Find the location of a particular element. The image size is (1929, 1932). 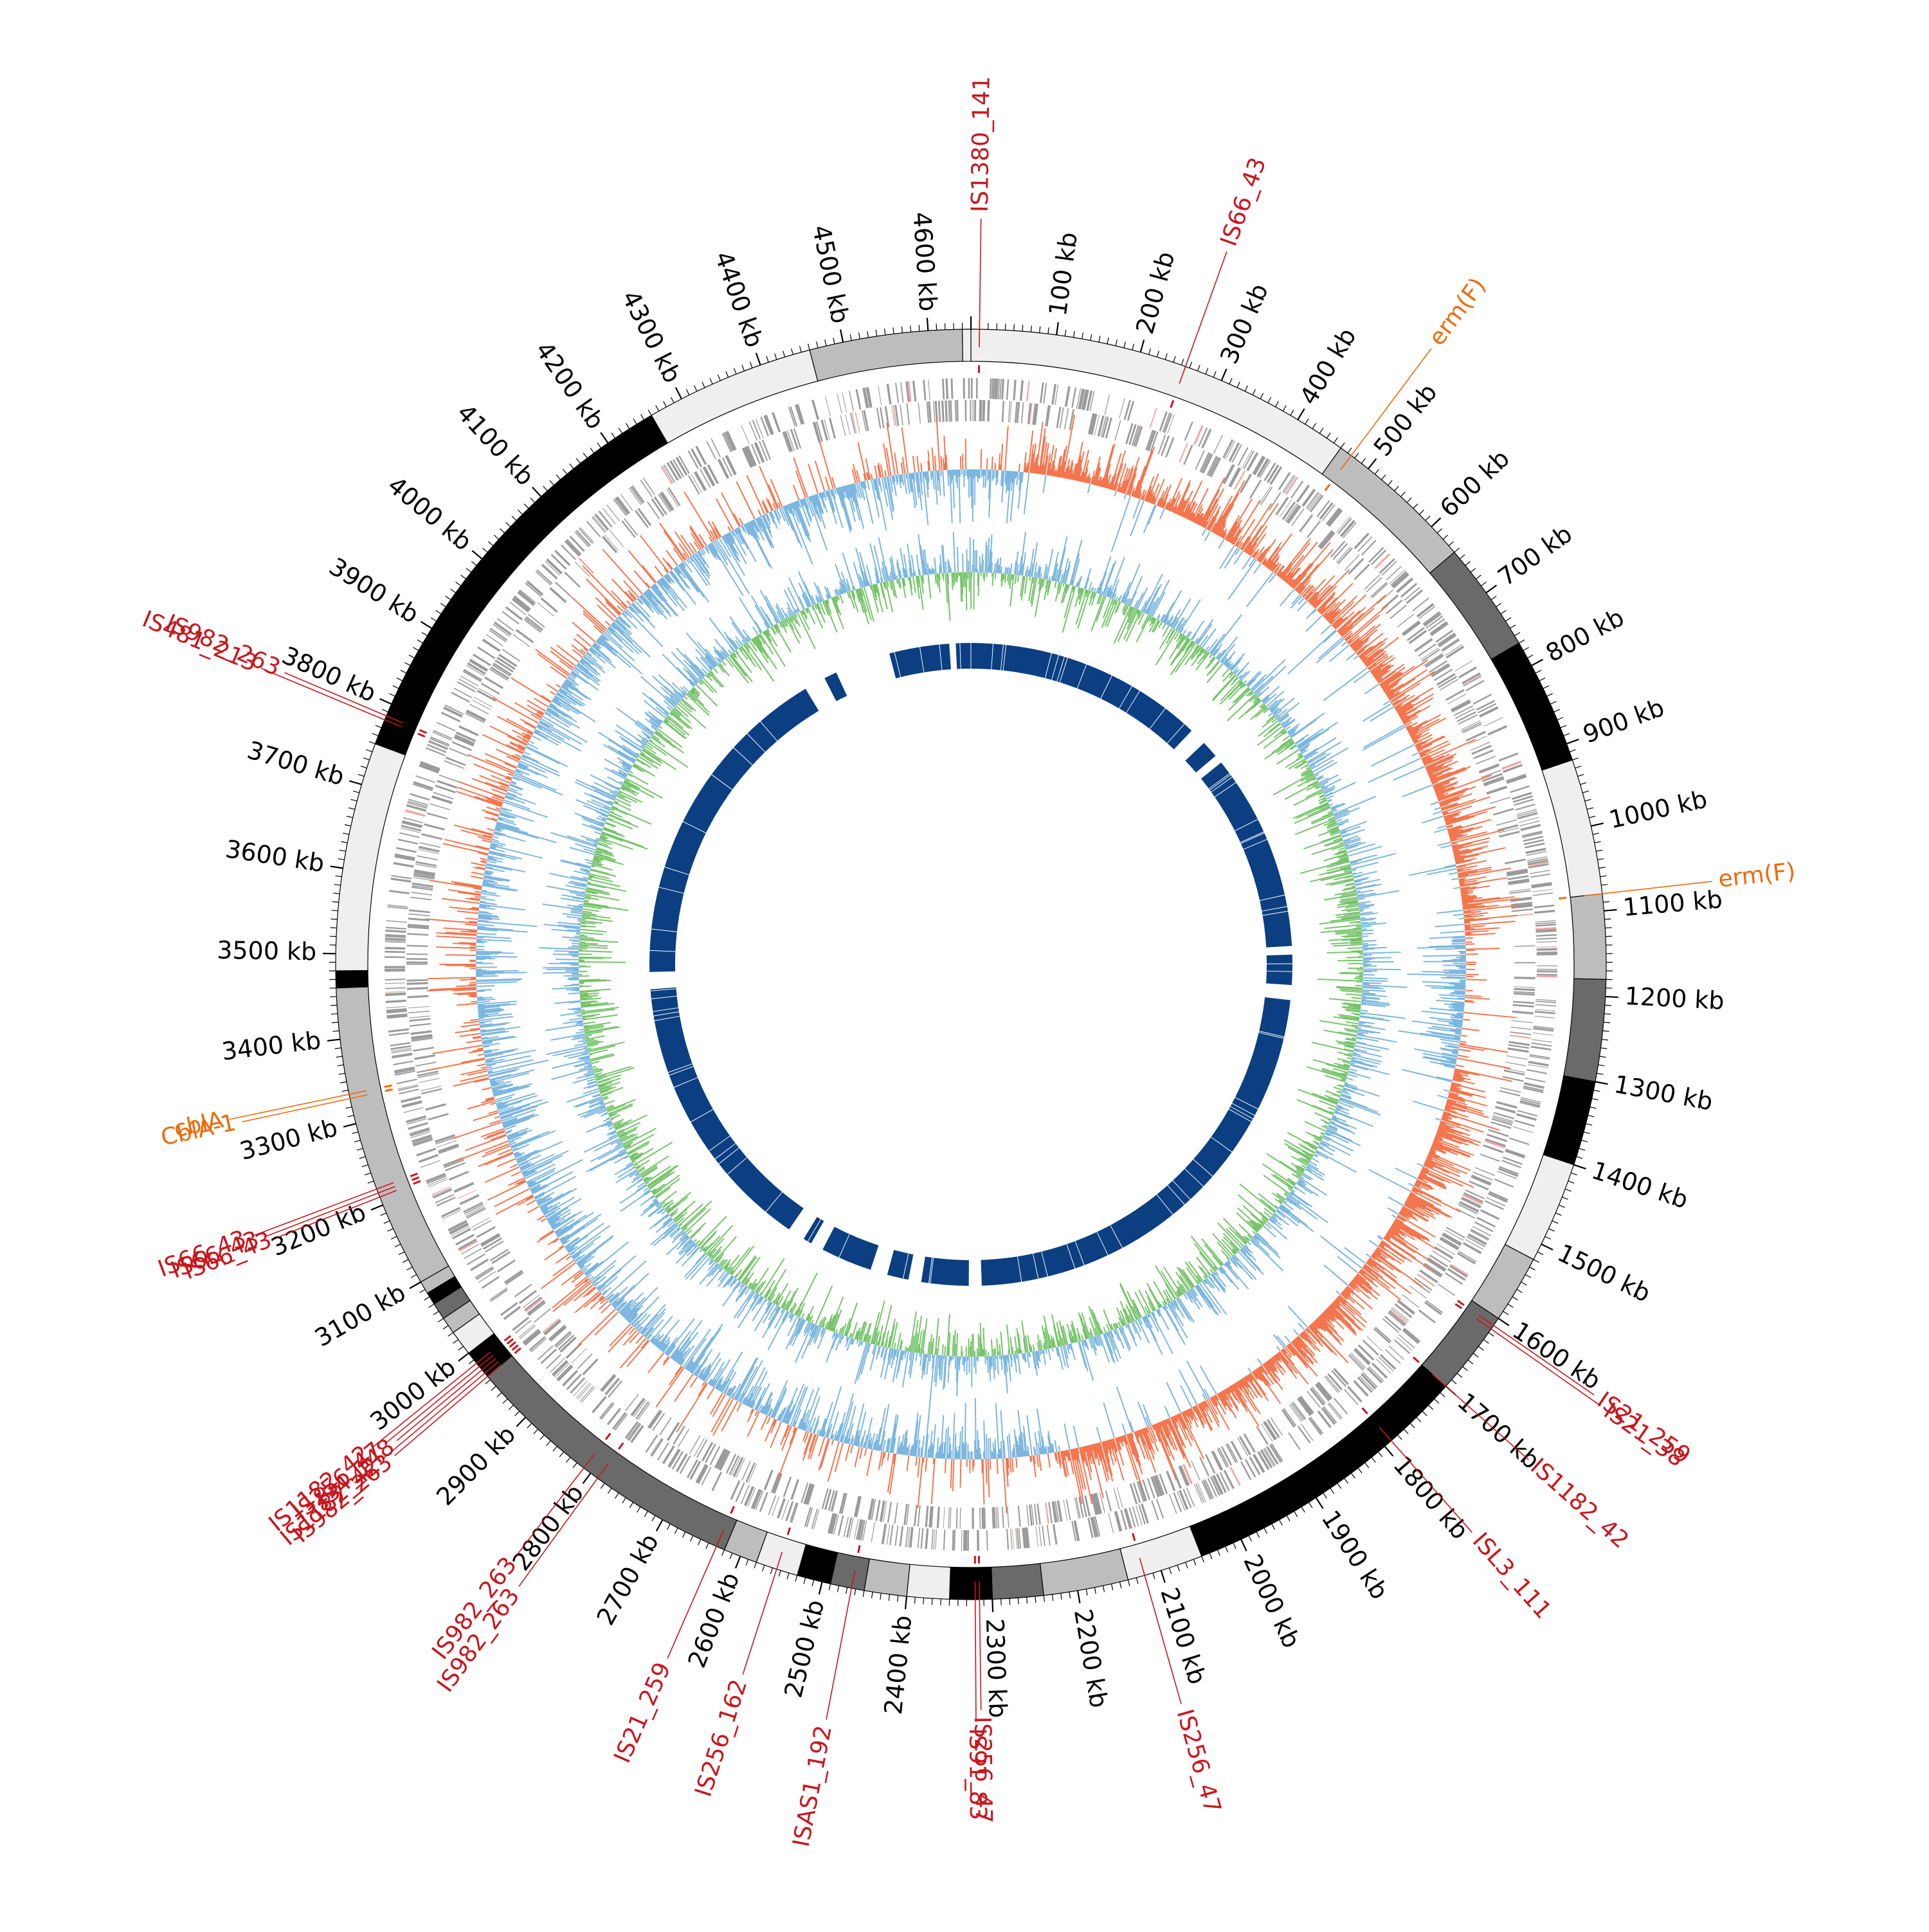

scale-tick-label: 1500 kb is located at coordinates (1603, 1273).